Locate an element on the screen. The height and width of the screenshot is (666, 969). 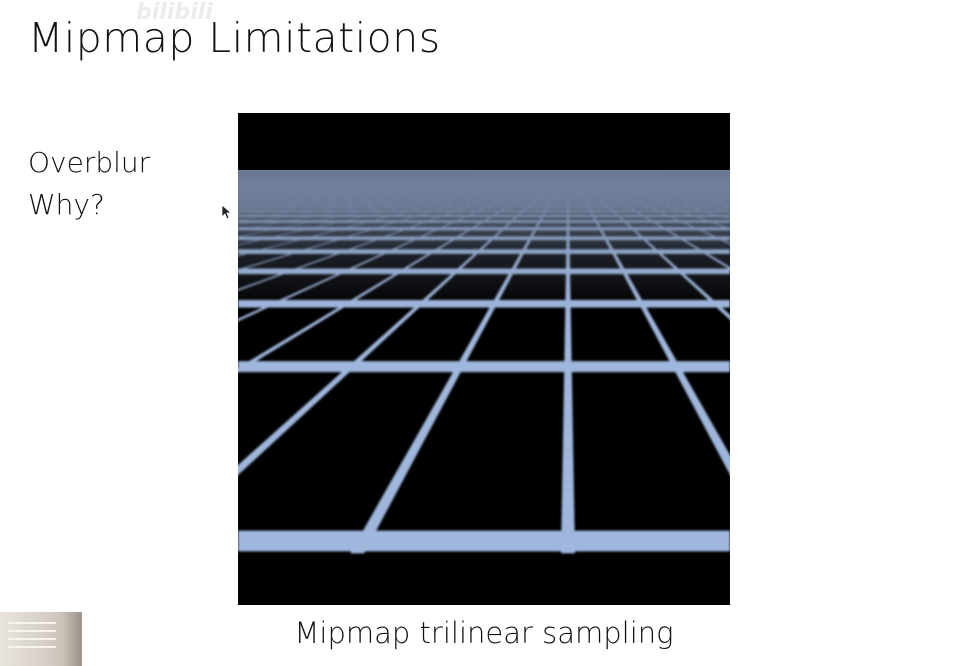
bullet-overblur: Overblur is located at coordinates (89, 162).